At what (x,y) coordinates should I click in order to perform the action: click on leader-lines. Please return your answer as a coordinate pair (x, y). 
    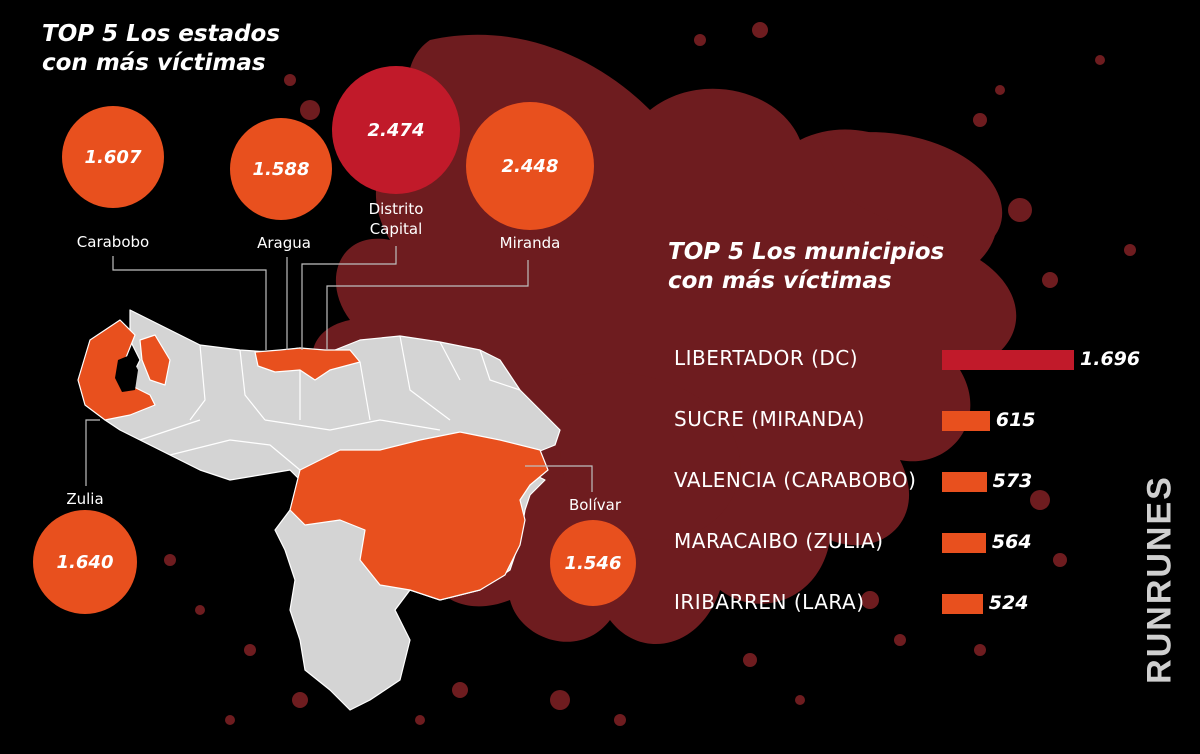
    Looking at the image, I should click on (339, 369).